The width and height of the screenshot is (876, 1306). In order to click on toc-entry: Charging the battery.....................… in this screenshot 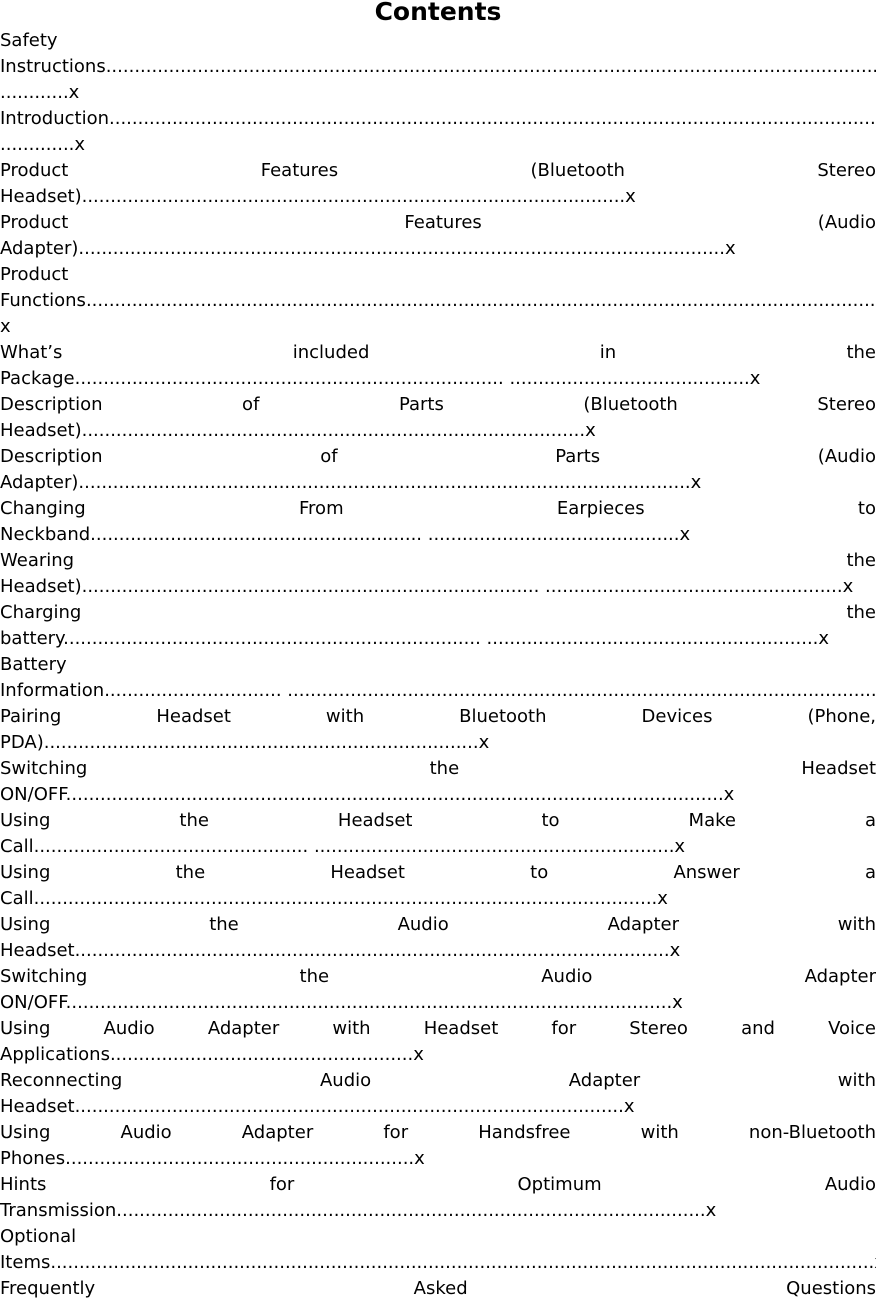, I will do `click(438, 624)`.